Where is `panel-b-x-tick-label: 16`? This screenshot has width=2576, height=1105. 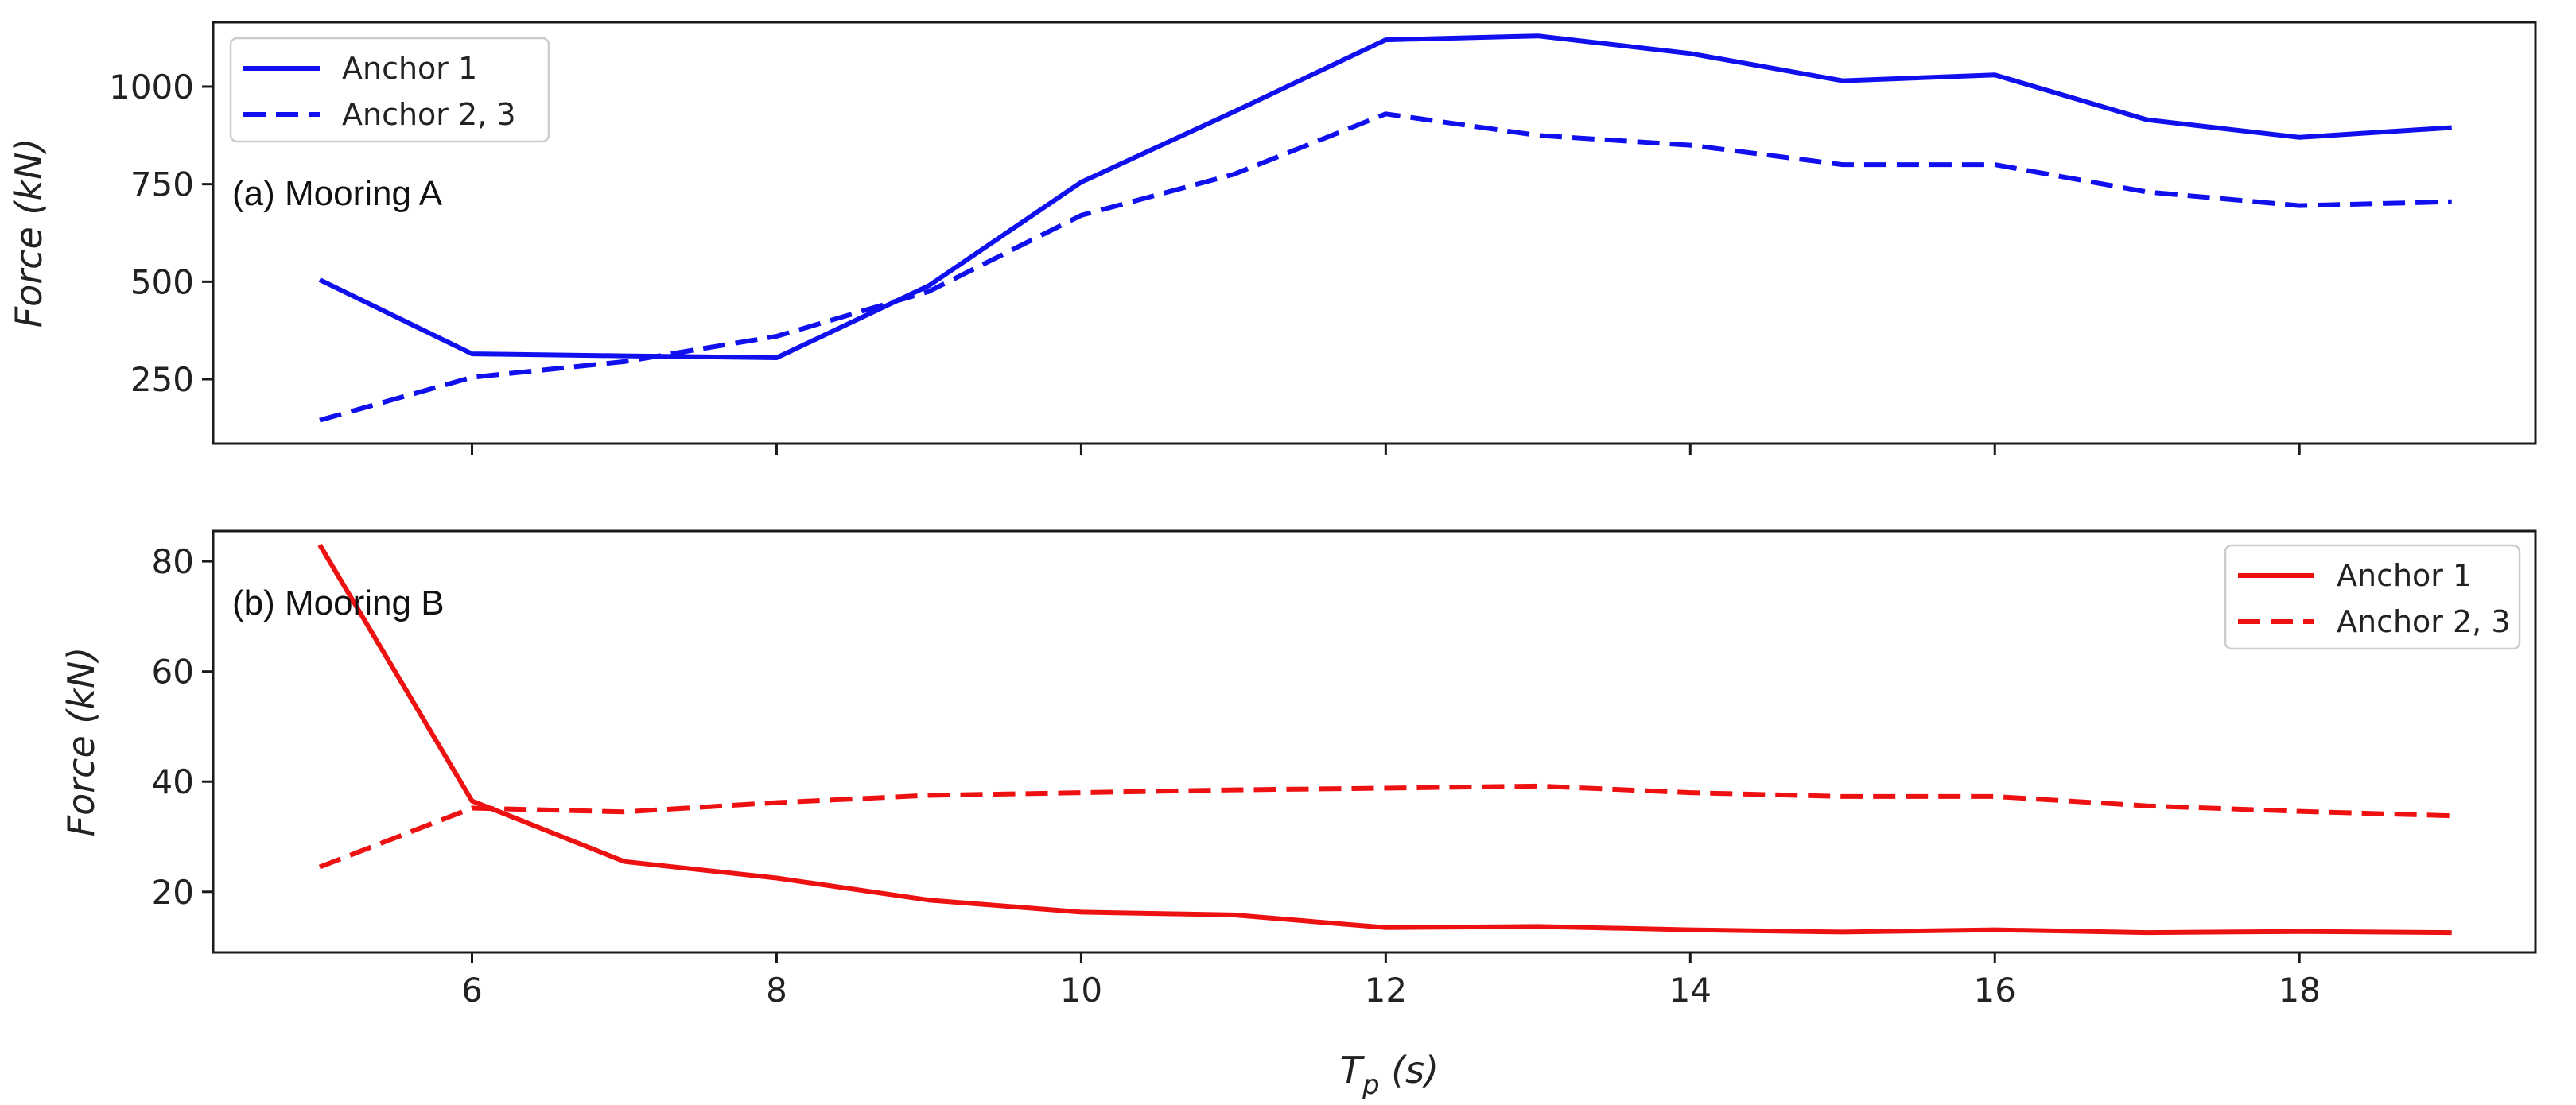 panel-b-x-tick-label: 16 is located at coordinates (1995, 991).